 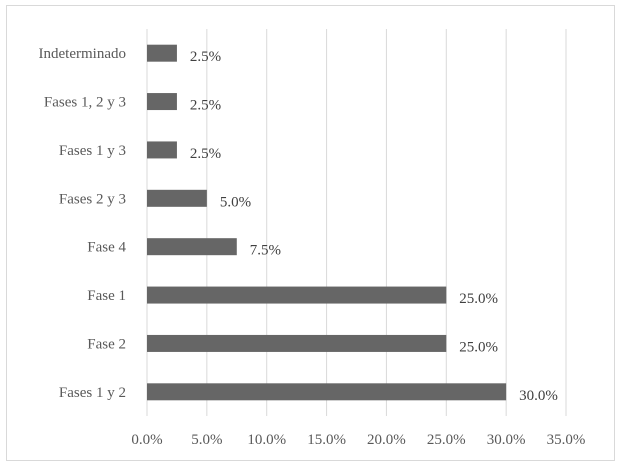 I want to click on category-label: Fases 1 y 2, so click(x=92, y=393).